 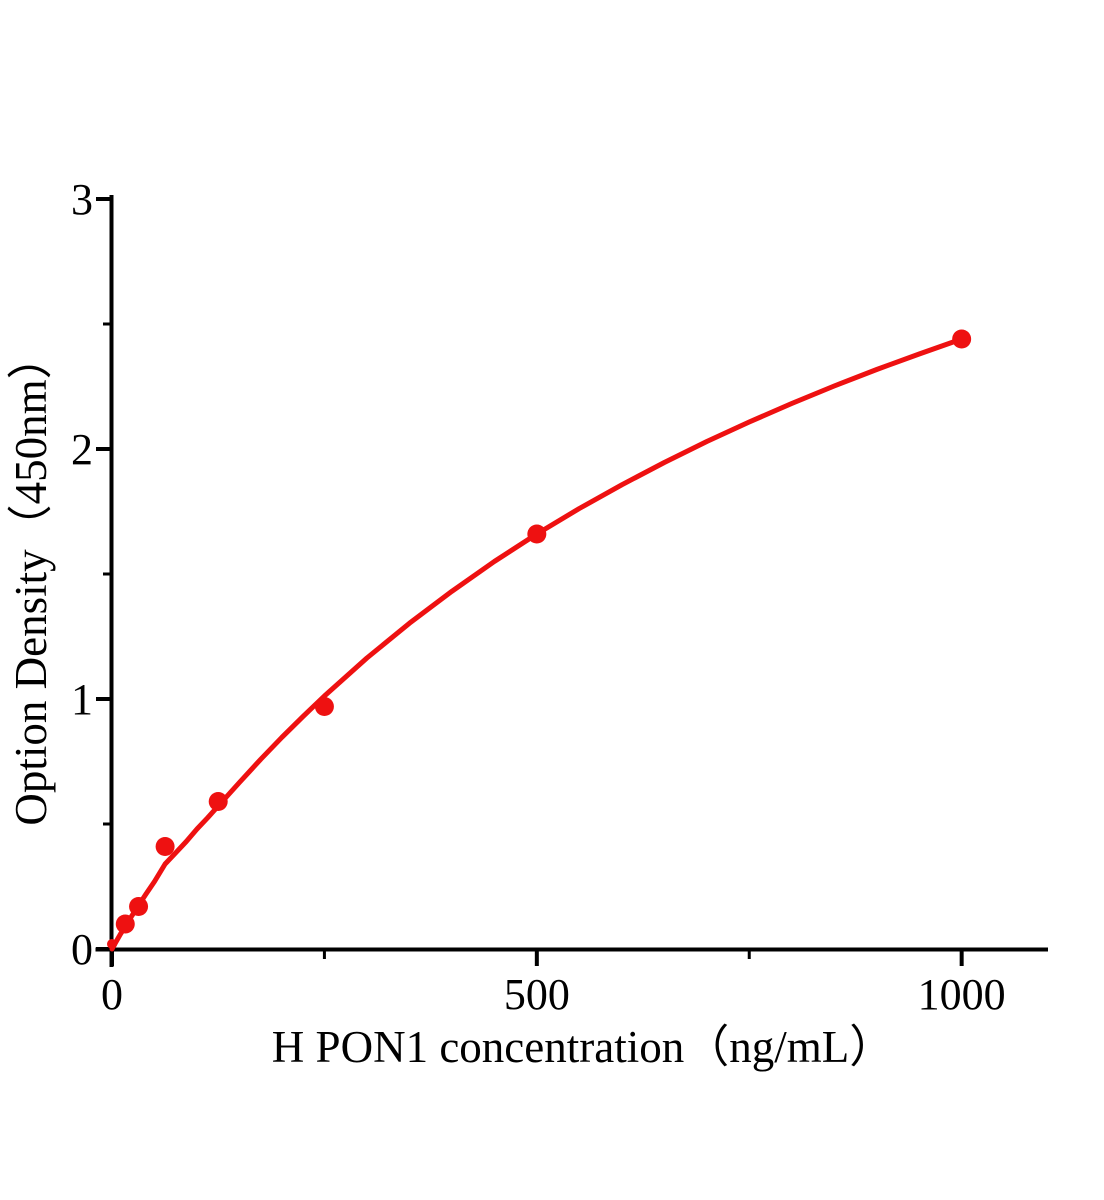 I want to click on x-axis-title: H PON1 concentration（ng/mL）, so click(x=583, y=1047).